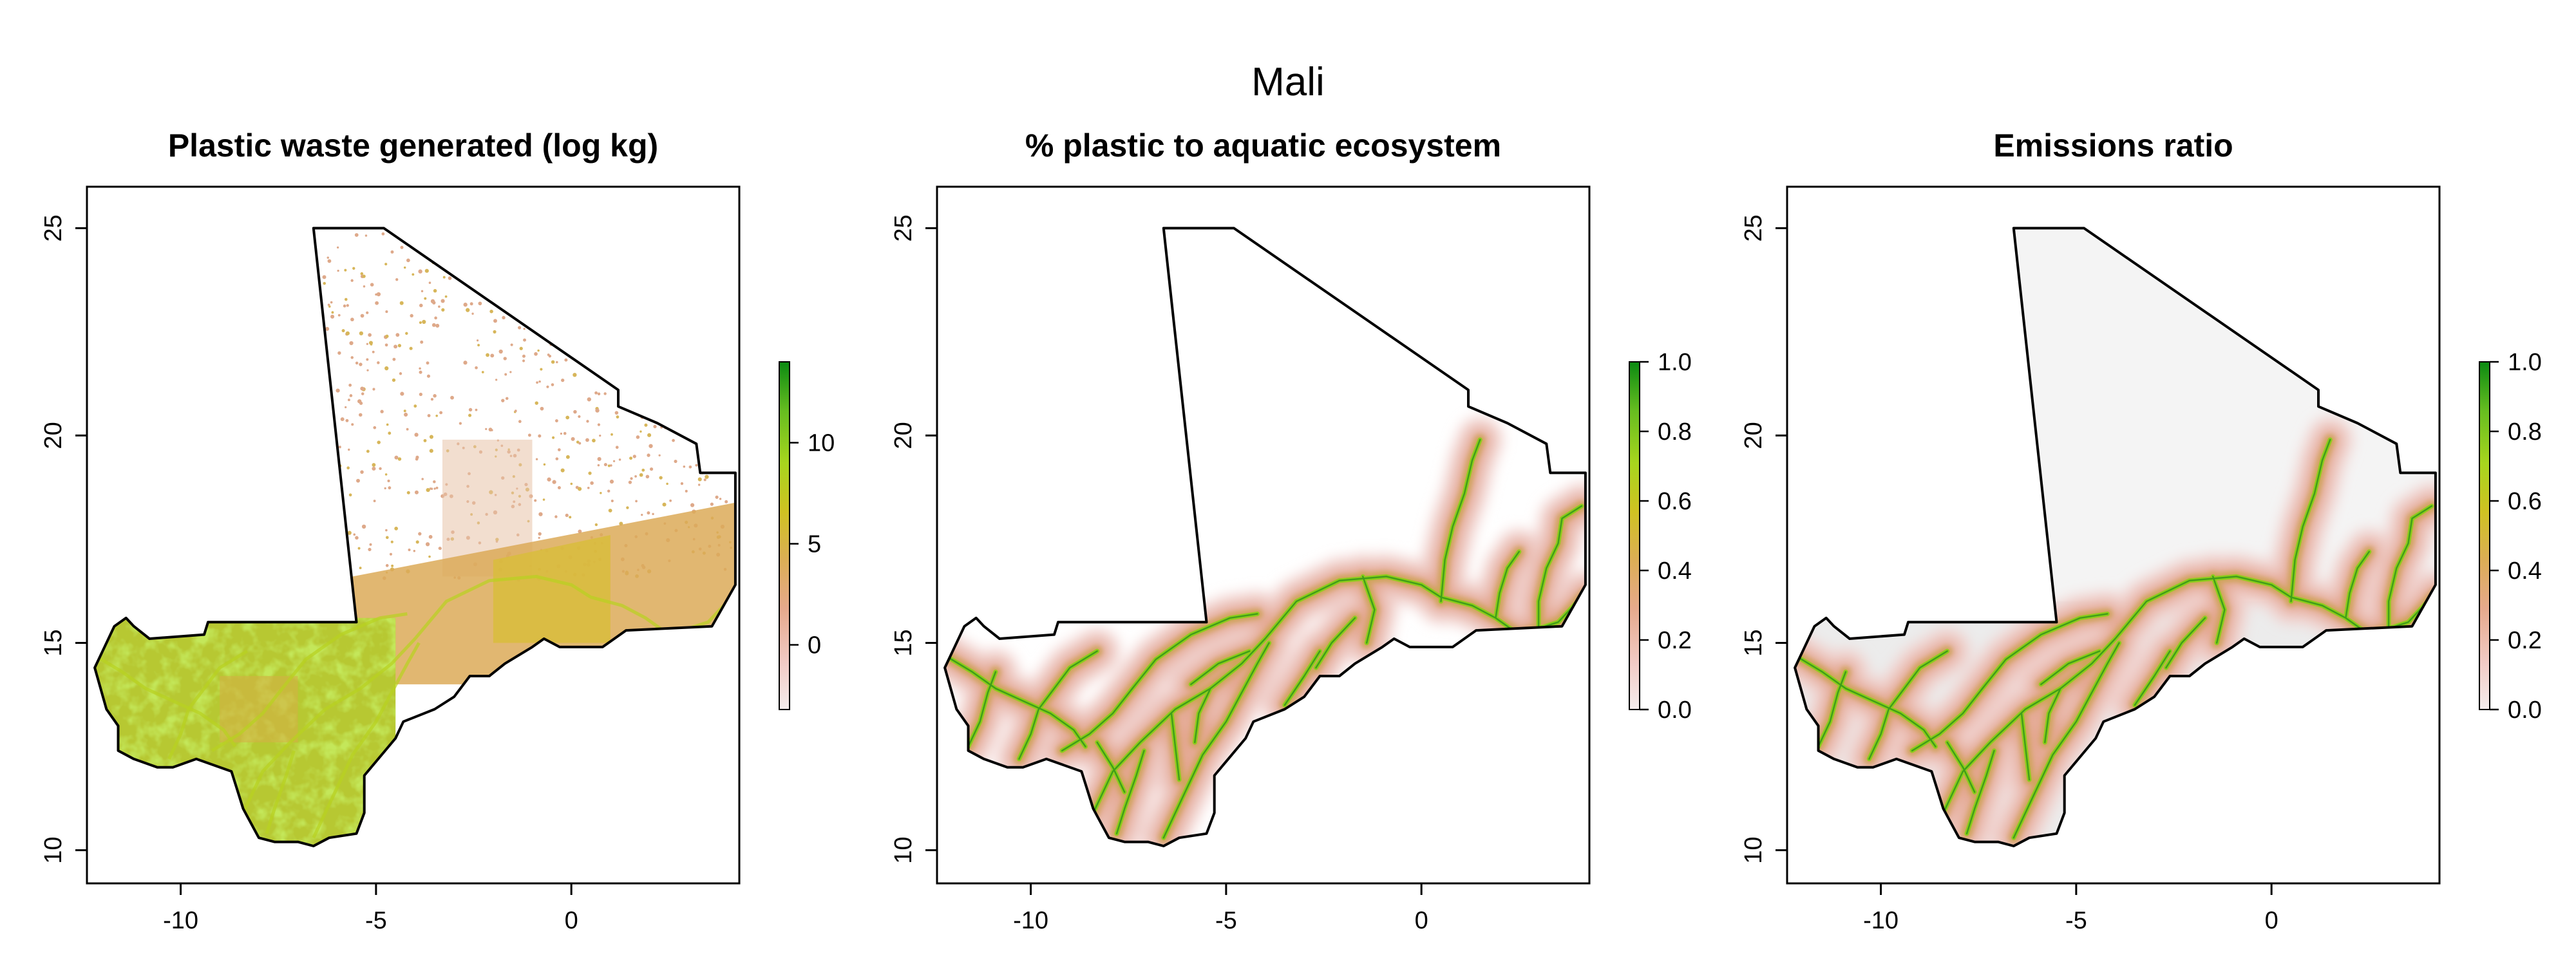 Image resolution: width=2576 pixels, height=969 pixels. What do you see at coordinates (821, 443) in the screenshot?
I see `colorbar-tick-label: 10` at bounding box center [821, 443].